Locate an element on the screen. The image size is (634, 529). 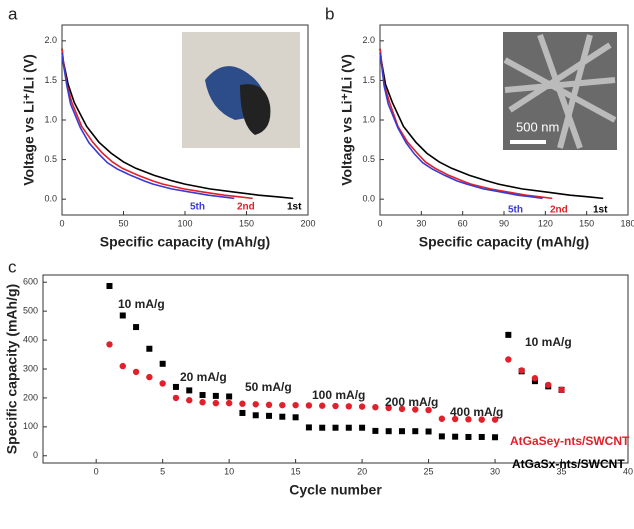
y-tick-label: 0 is located at coordinates (35, 455).